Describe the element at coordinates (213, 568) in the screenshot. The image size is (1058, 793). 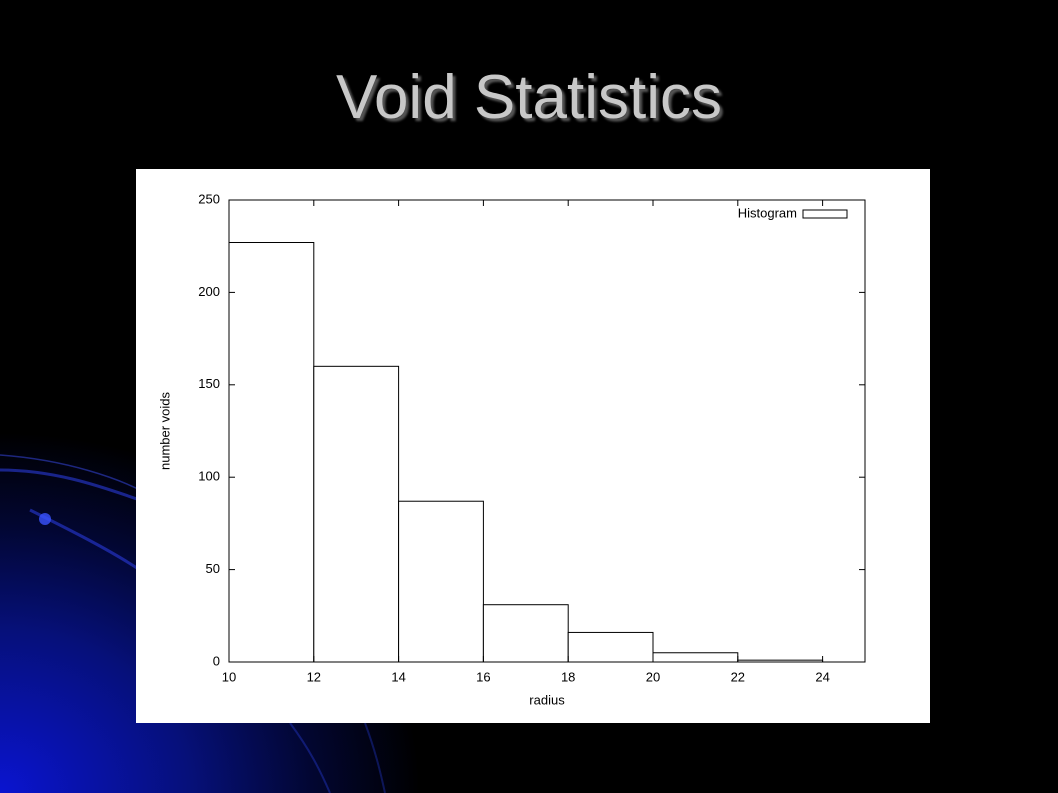
I see `y-tick-label: 50` at that location.